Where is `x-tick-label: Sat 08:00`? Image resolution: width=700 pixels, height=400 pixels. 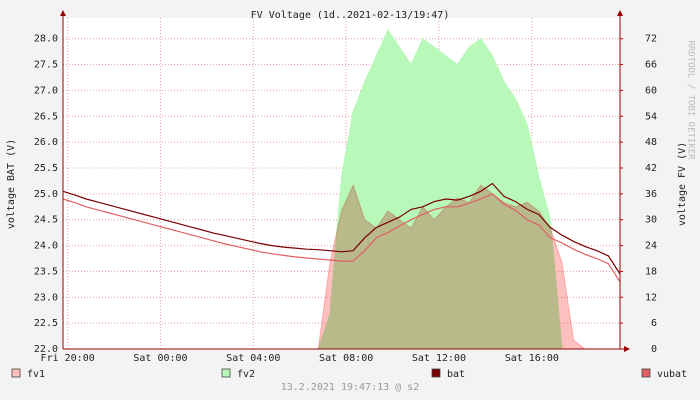
x-tick-label: Sat 08:00 is located at coordinates (346, 358).